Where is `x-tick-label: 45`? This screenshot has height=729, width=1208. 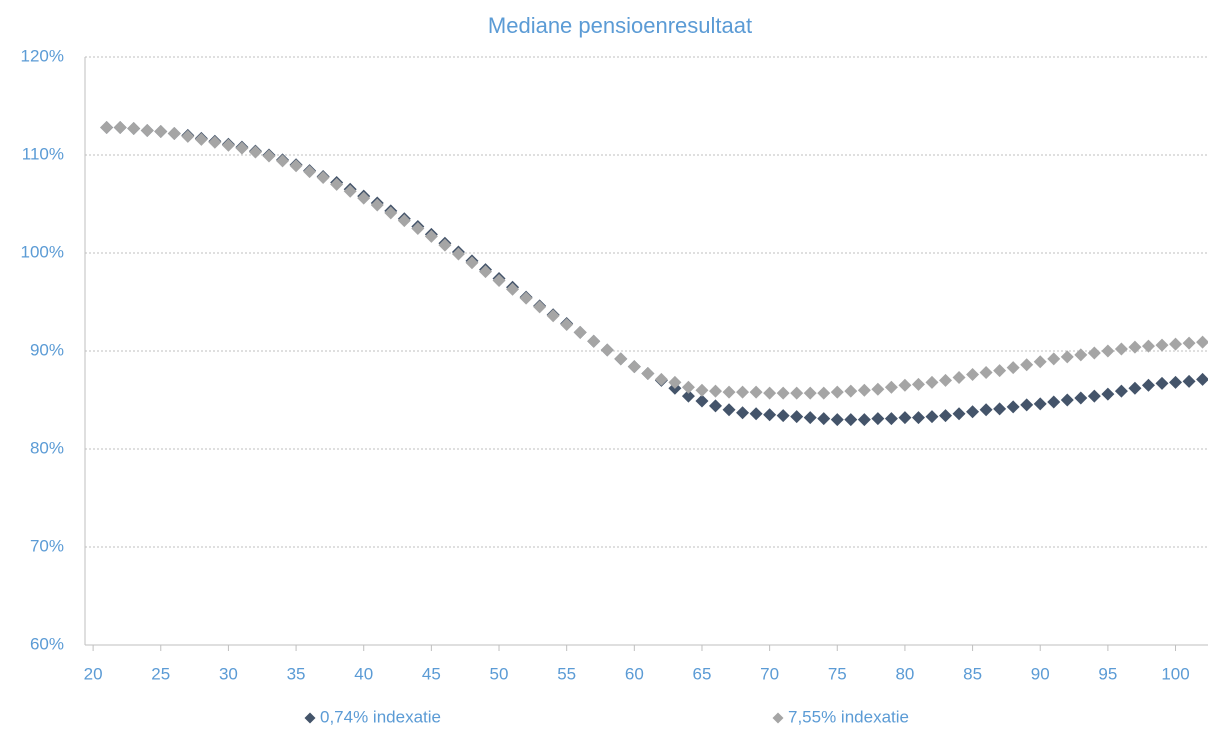
x-tick-label: 45 is located at coordinates (431, 673).